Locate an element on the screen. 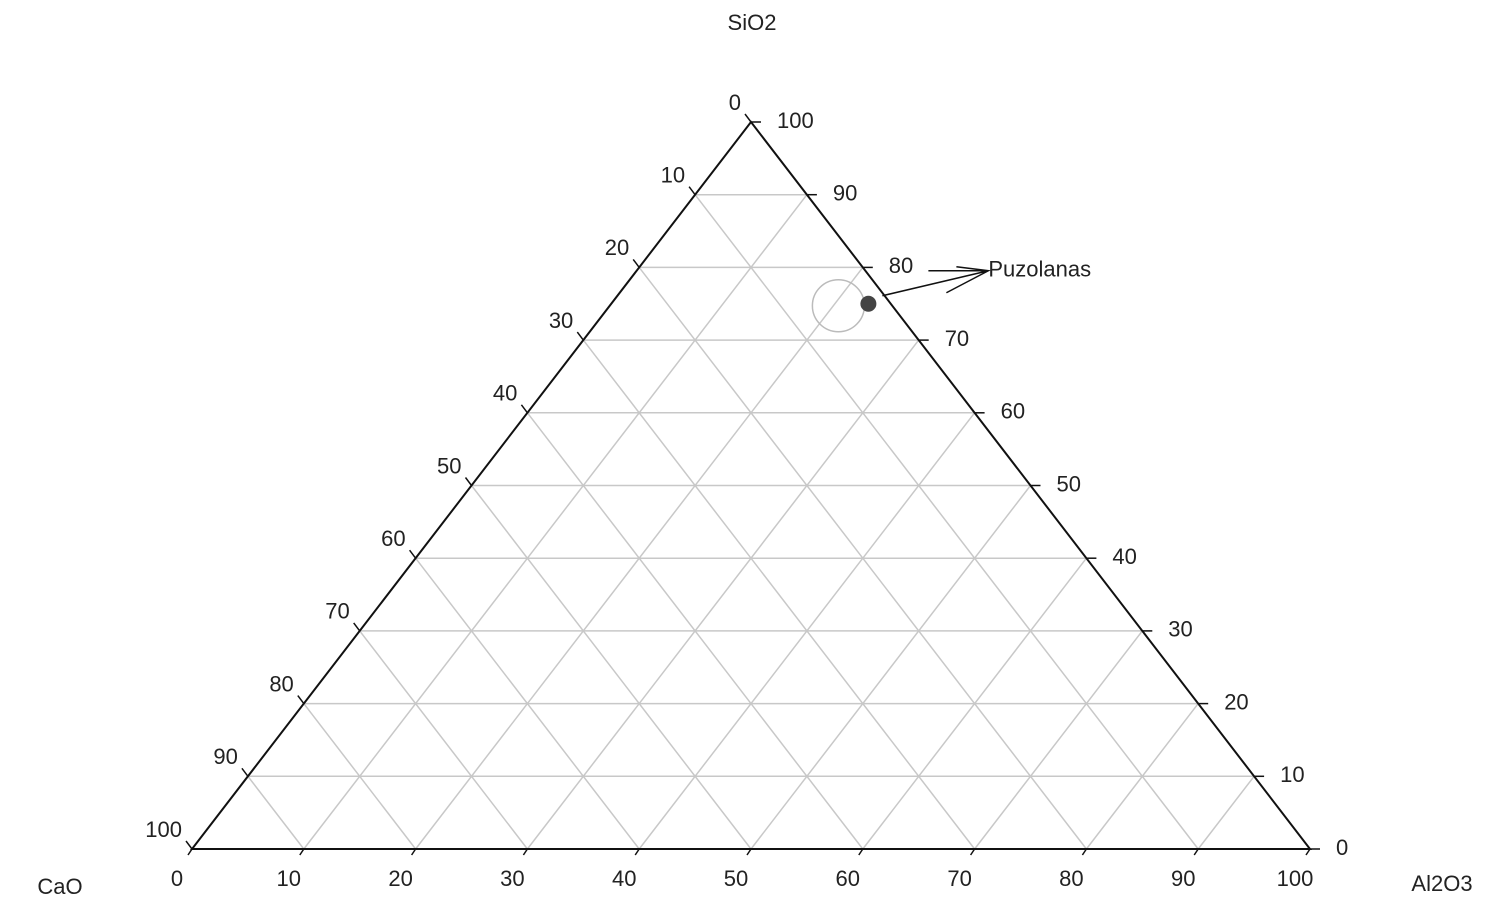  axis-title-left: CaO is located at coordinates (59, 886).